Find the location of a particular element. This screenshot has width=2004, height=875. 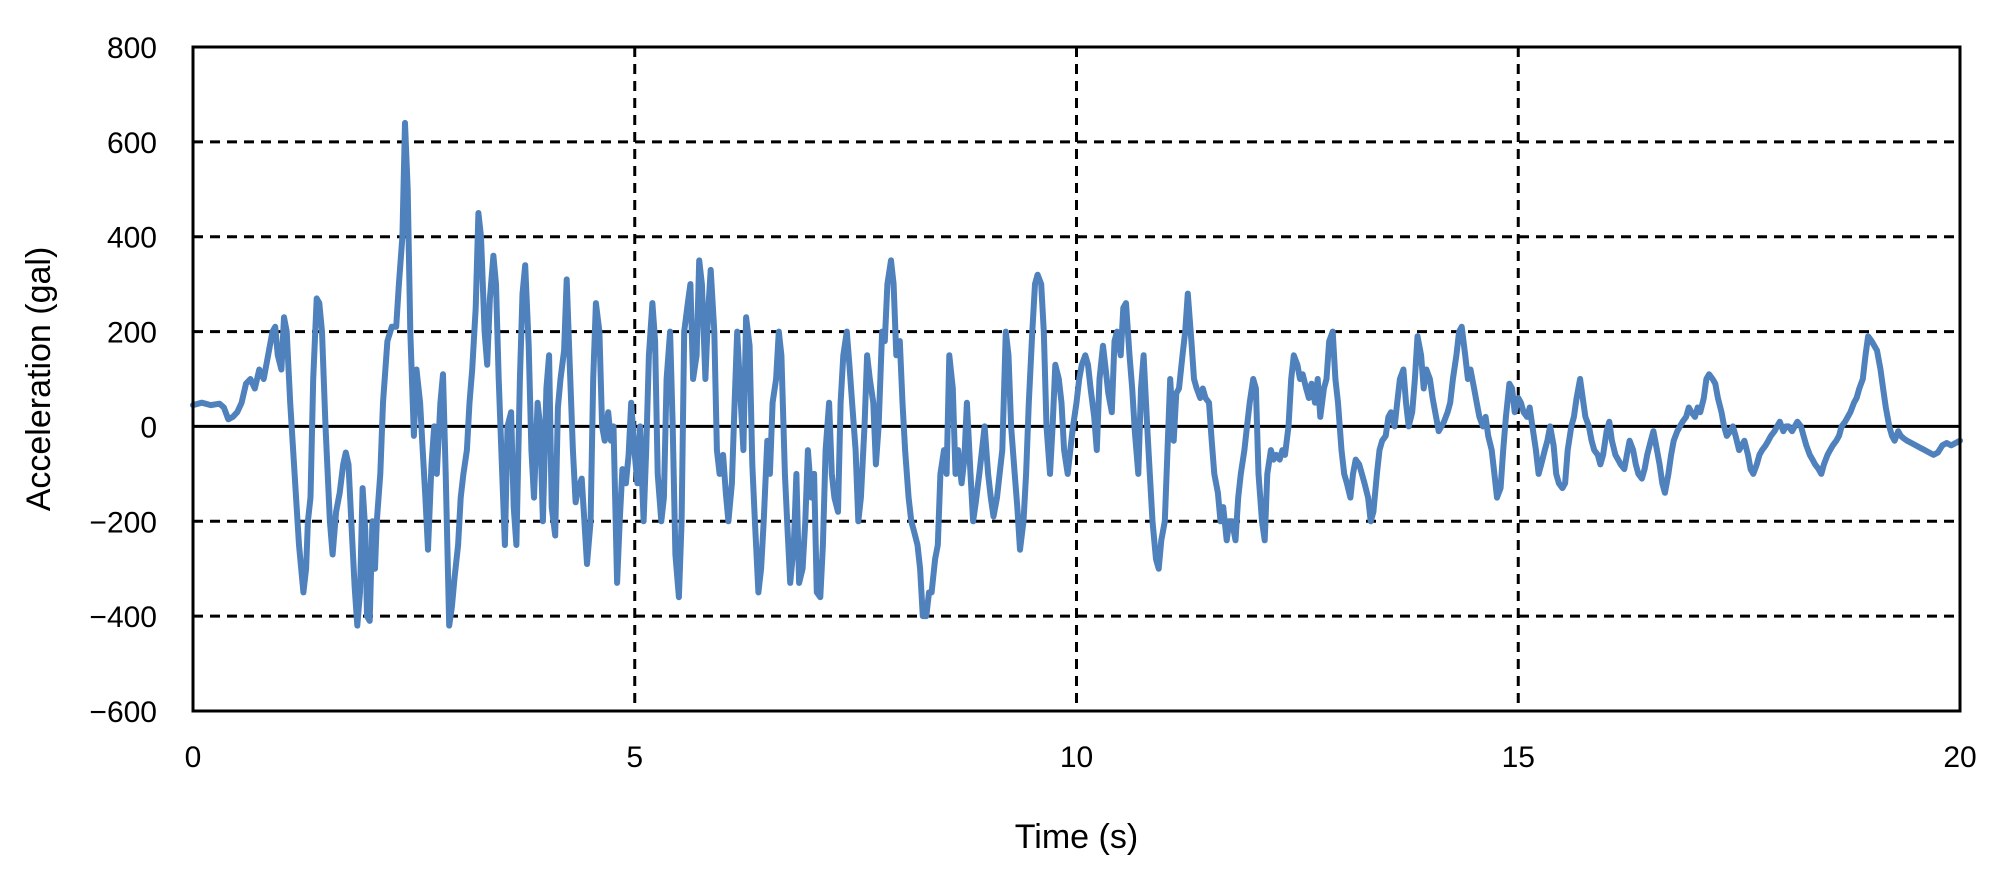

y-tick-labels: −600 −400 −200 0 200 400 600 800 is located at coordinates (123, 380).